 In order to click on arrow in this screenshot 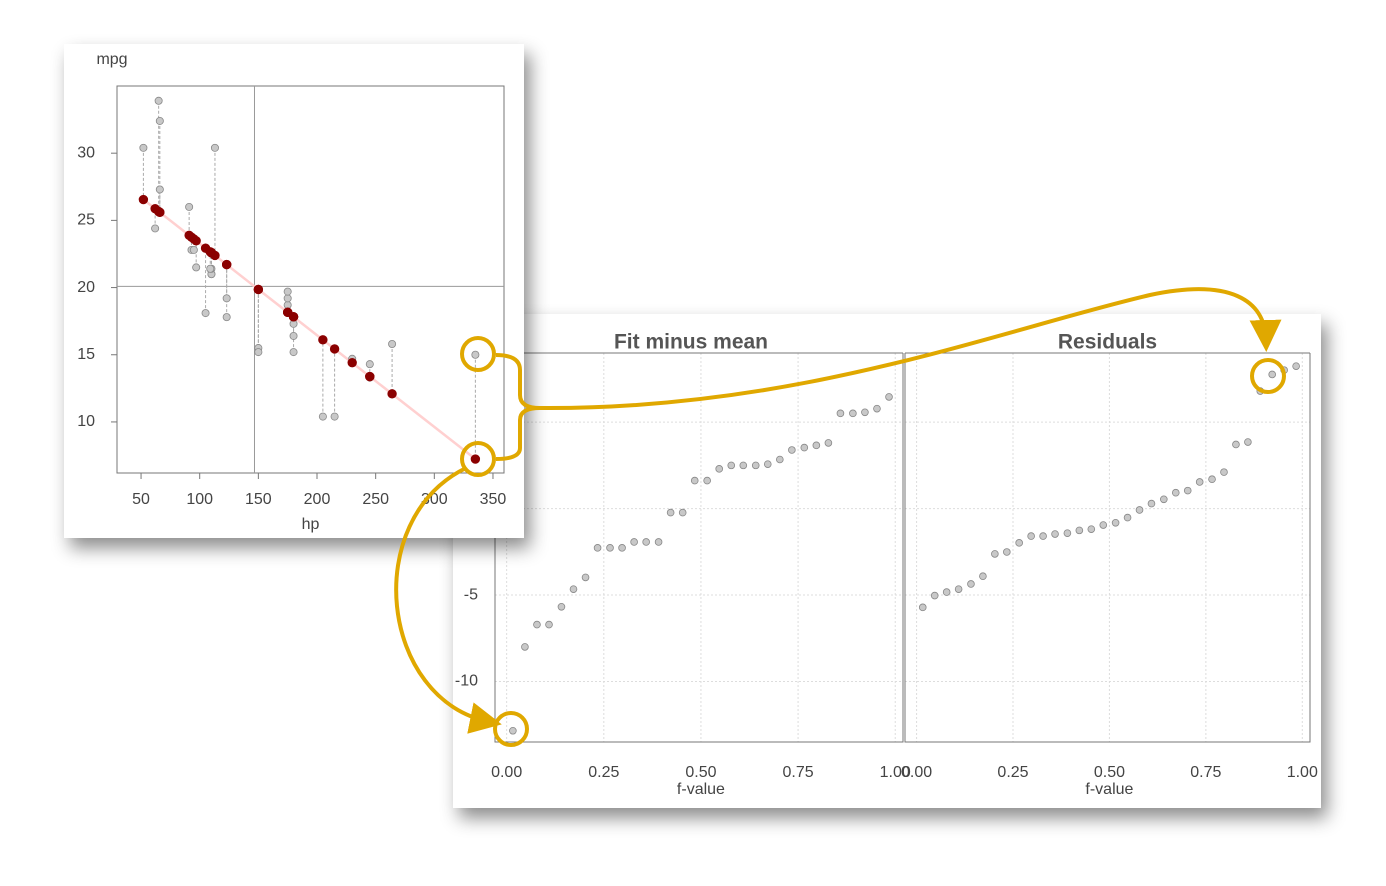, I will do `click(910, 349)`.